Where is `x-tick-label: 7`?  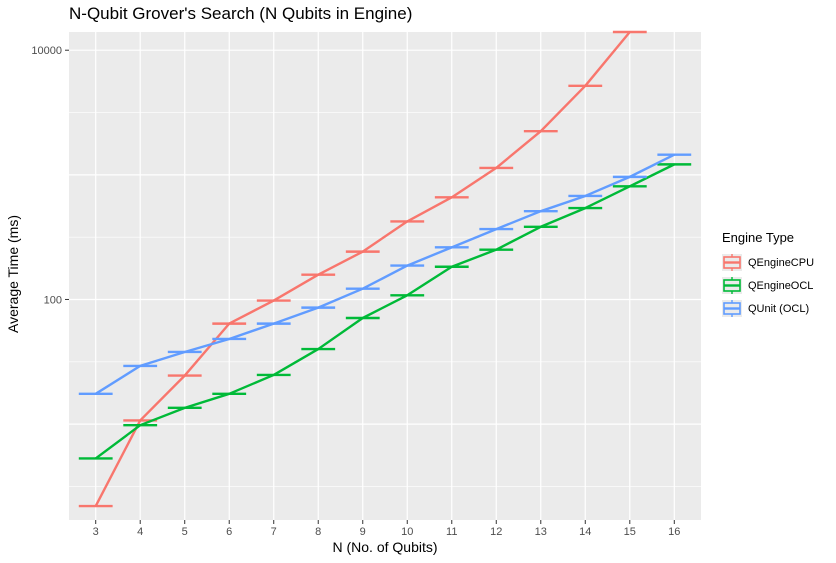
x-tick-label: 7 is located at coordinates (274, 532).